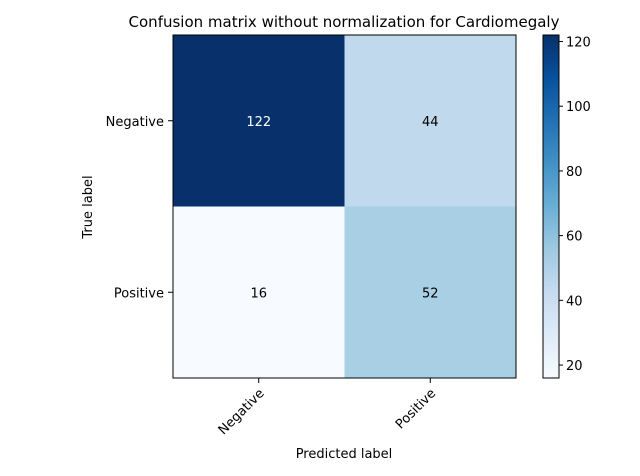  What do you see at coordinates (574, 366) in the screenshot?
I see `colorbar-tick-label: 20` at bounding box center [574, 366].